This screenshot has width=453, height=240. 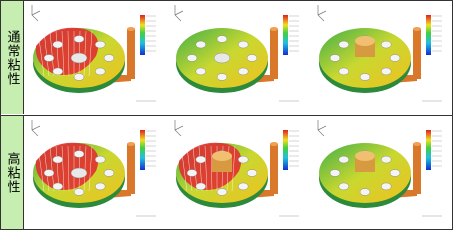 I want to click on row-label-cell: 高粘性, so click(x=12, y=172).